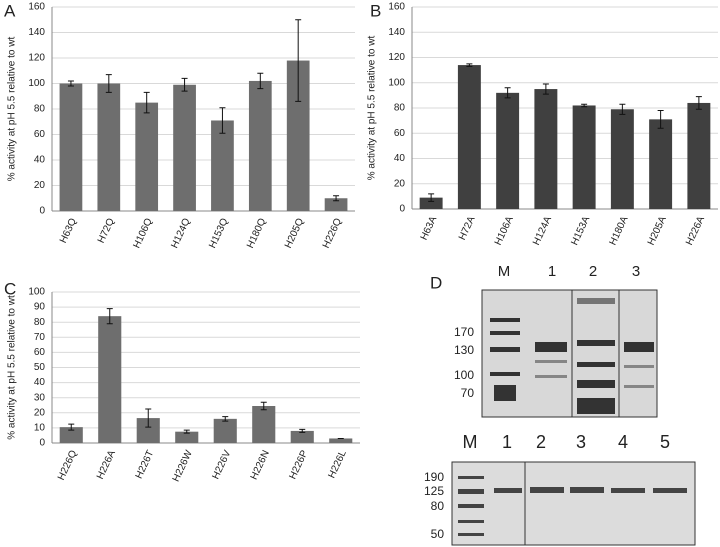 This screenshot has width=720, height=547. Describe the element at coordinates (106, 231) in the screenshot. I see `x-tick-label: H72Q` at that location.